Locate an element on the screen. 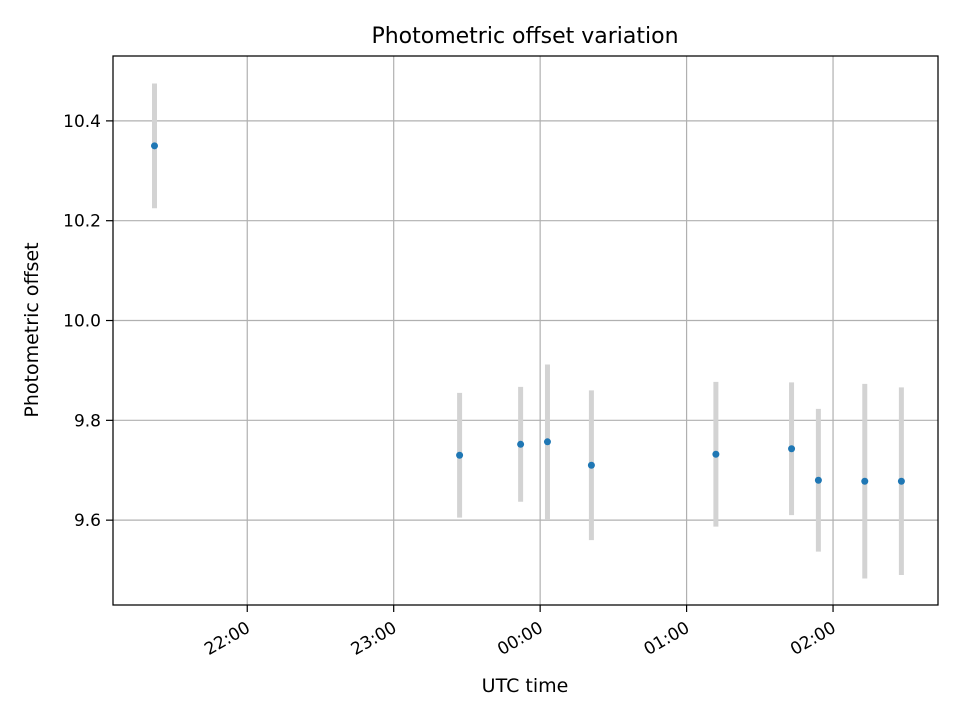  y-axis-ticks: 9.6 9.8 10.0 10.2 10.4 is located at coordinates (88, 321).